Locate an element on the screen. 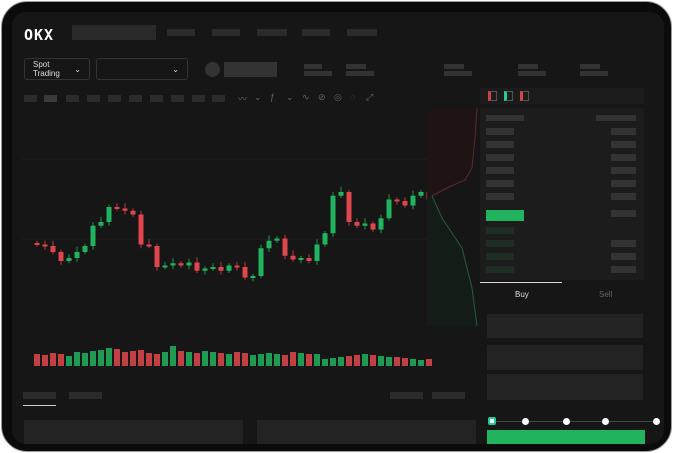 Image resolution: width=673 pixels, height=453 pixels. amount-input is located at coordinates (565, 357).